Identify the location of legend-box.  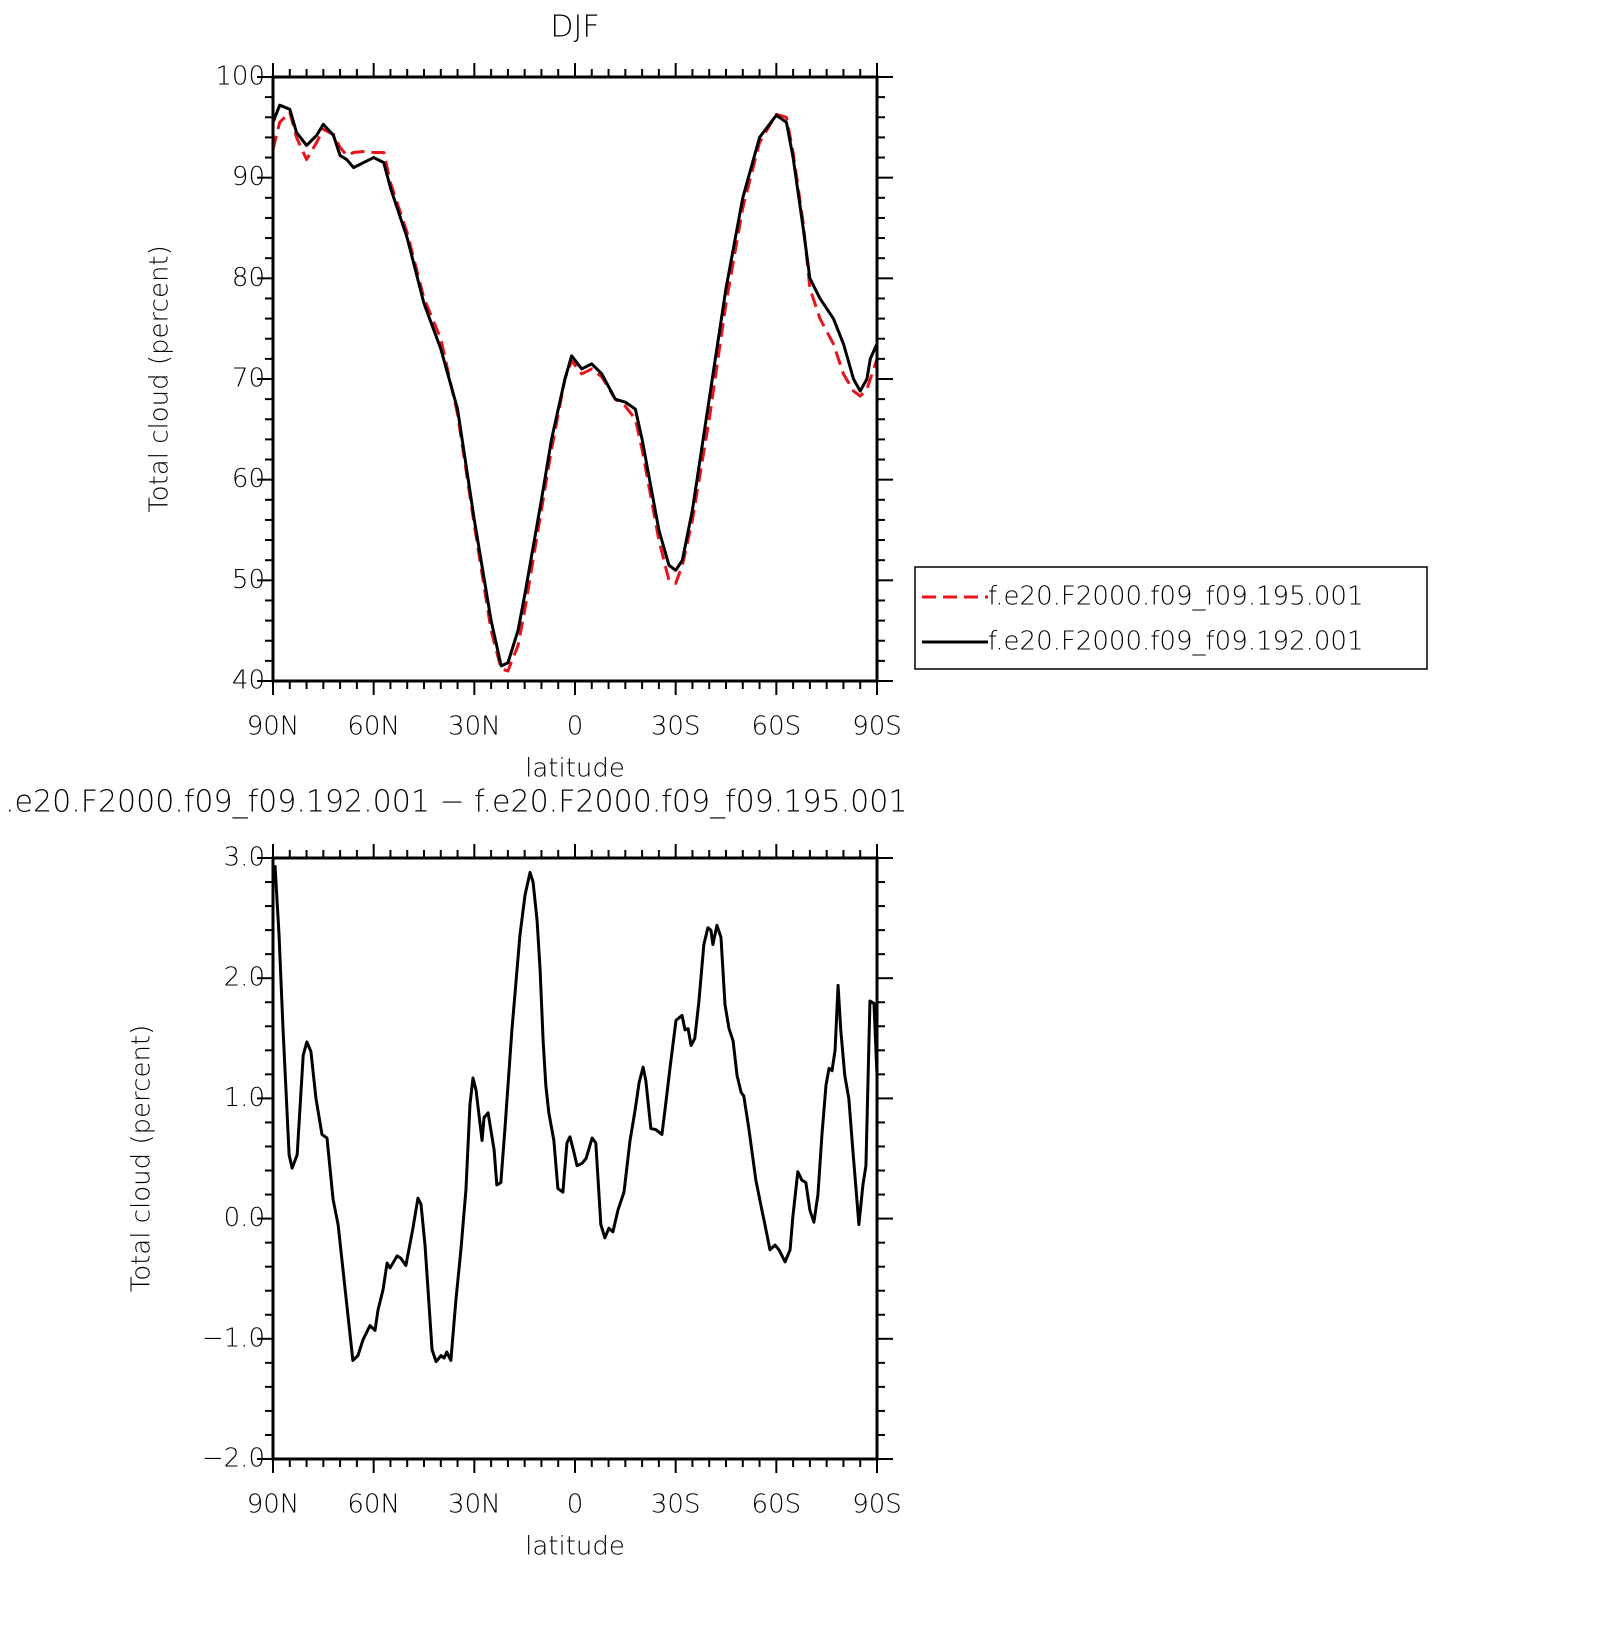
(1171, 618).